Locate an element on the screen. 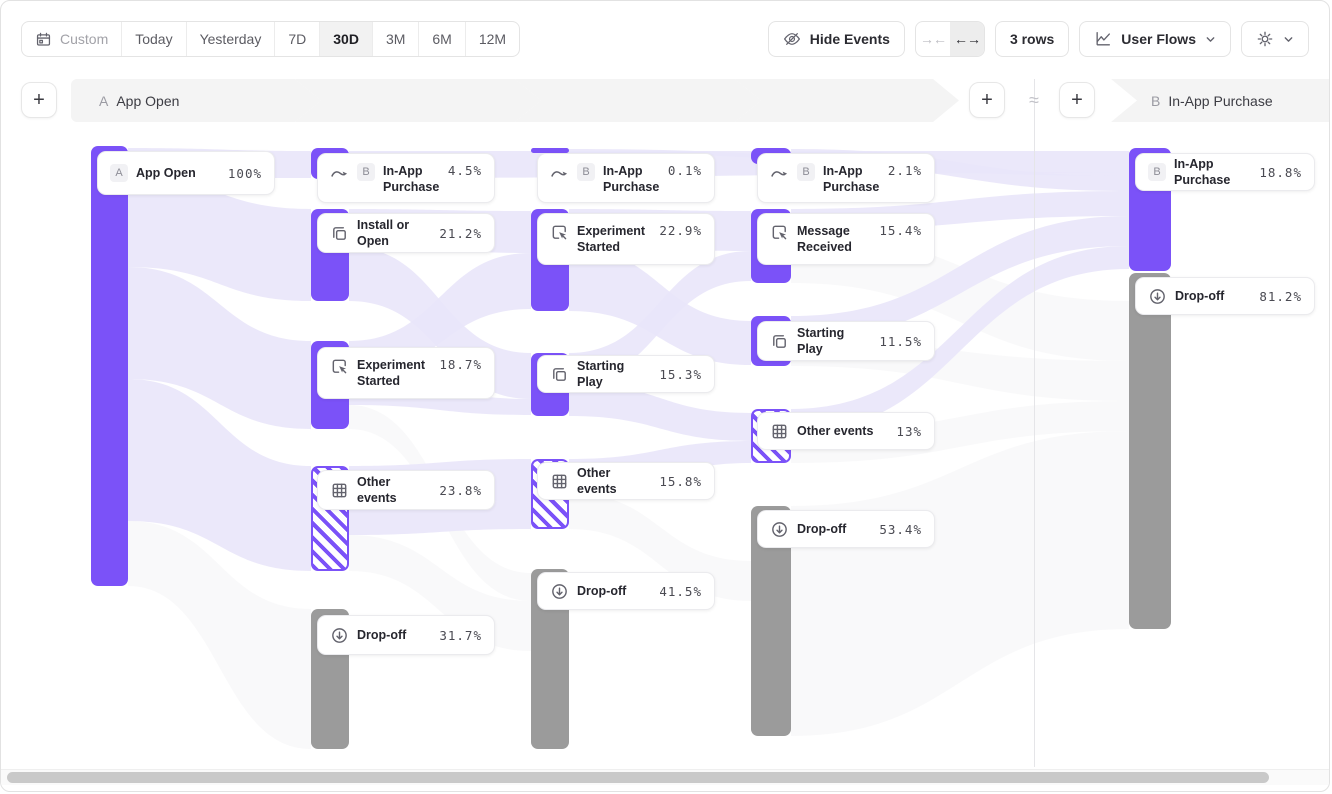  start-event-band: A App Open is located at coordinates (516, 100).